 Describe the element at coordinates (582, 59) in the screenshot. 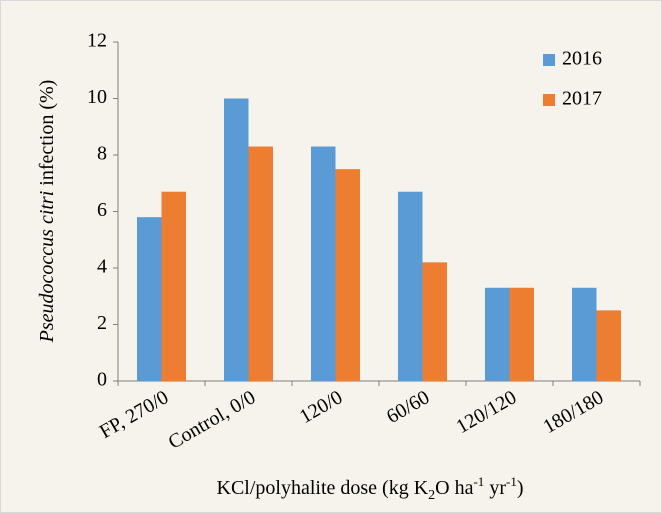

I see `legend-label: 2016` at that location.